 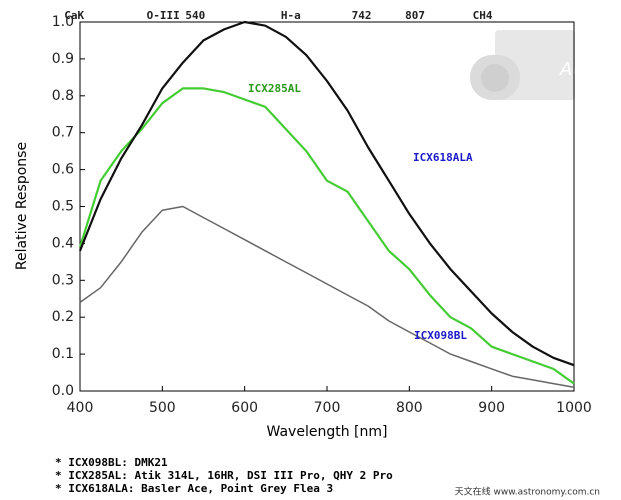 What do you see at coordinates (327, 432) in the screenshot?
I see `x-axis-label: Wavelength [nm]` at bounding box center [327, 432].